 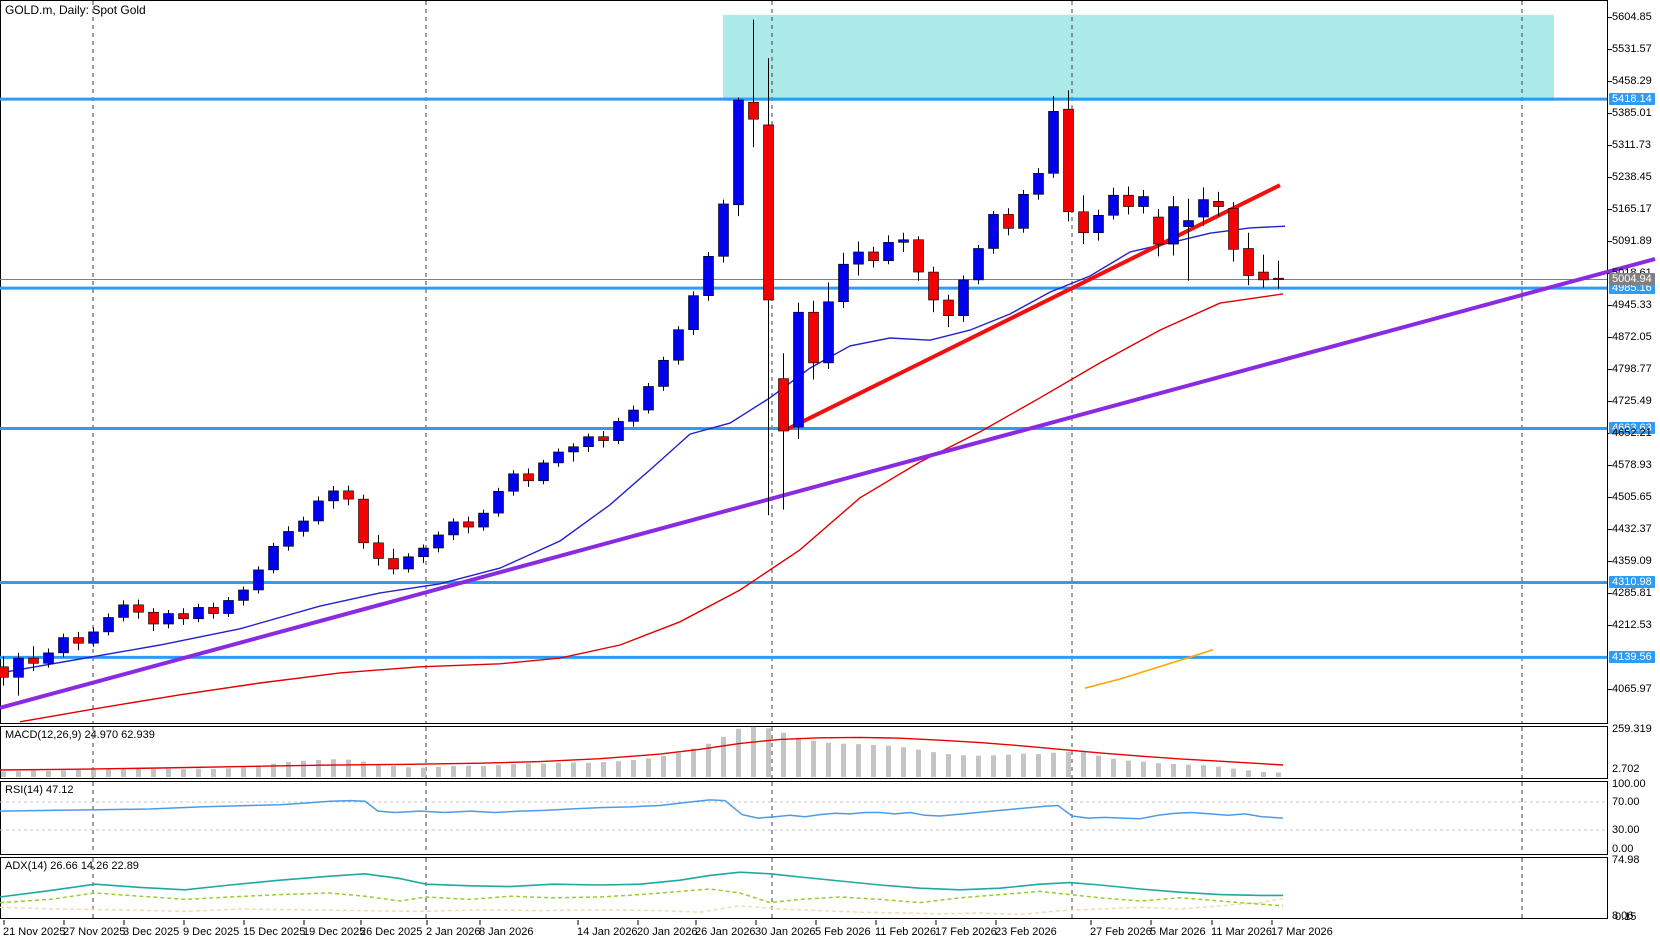 What do you see at coordinates (804, 818) in the screenshot?
I see `rsi-pane` at bounding box center [804, 818].